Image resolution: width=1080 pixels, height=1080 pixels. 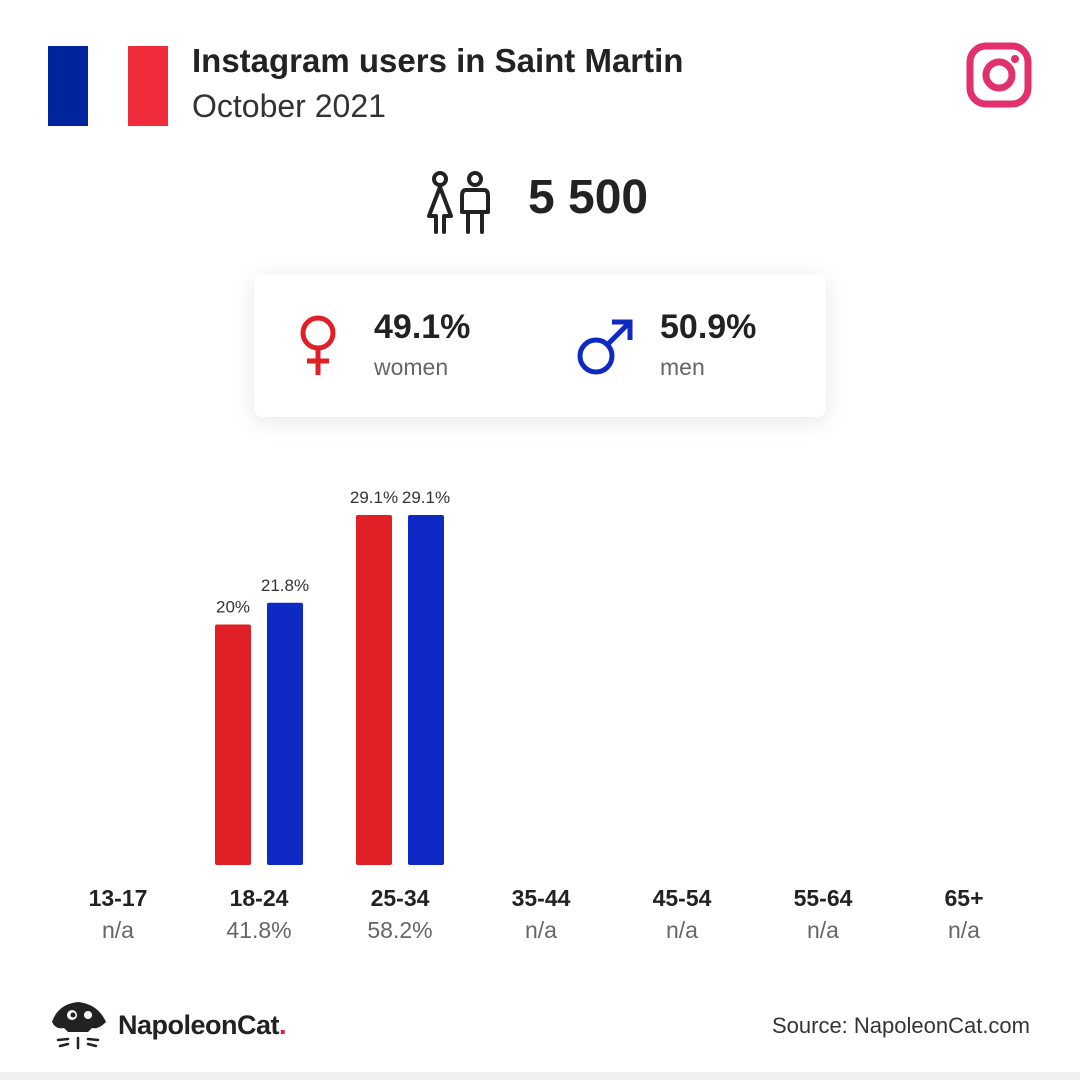 I want to click on total-users-value: 5 500, so click(x=588, y=197).